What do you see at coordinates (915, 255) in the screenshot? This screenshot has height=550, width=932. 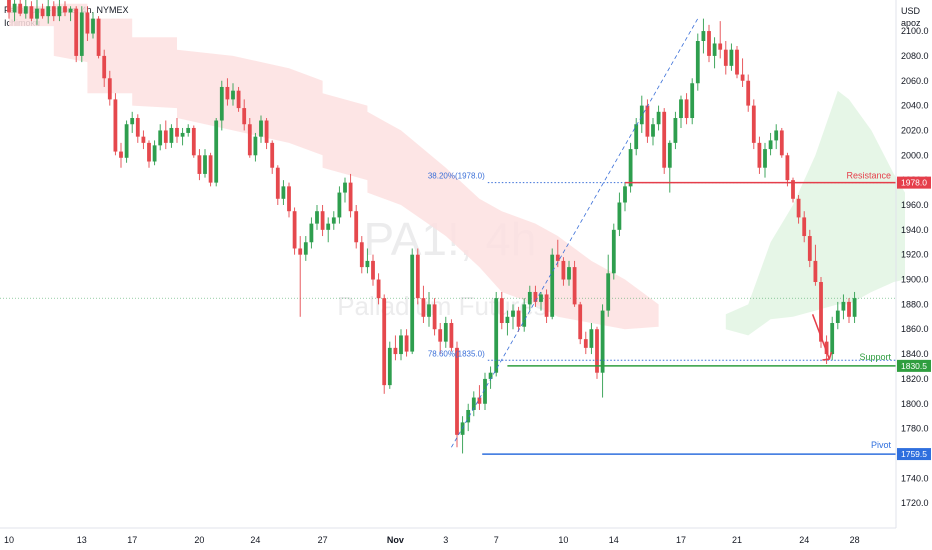 I see `y-tick-label: 1920.0` at bounding box center [915, 255].